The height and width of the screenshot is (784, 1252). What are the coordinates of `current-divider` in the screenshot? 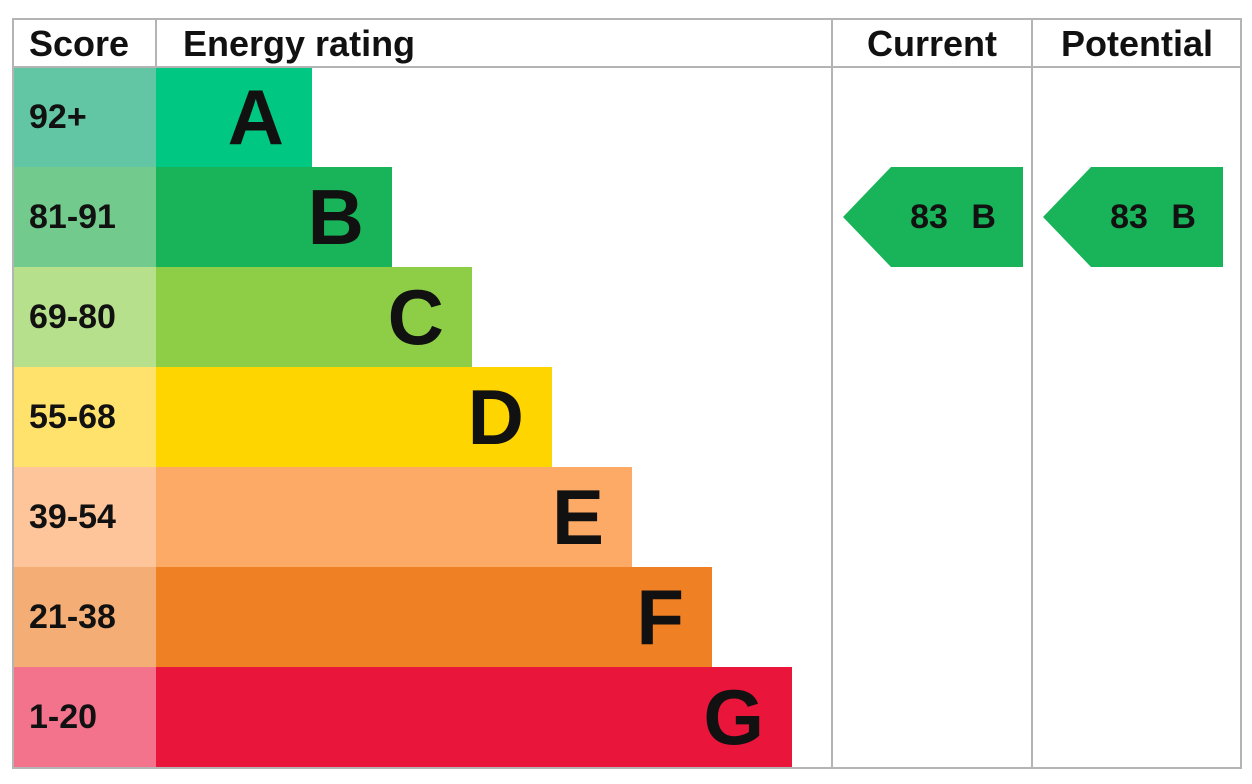 It's located at (832, 393).